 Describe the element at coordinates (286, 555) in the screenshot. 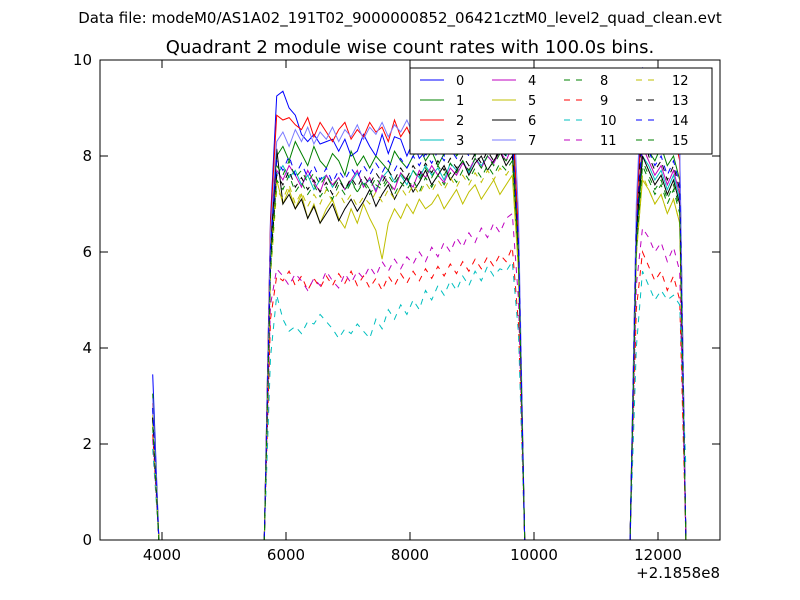

I see `x-tick-label: 6000` at that location.